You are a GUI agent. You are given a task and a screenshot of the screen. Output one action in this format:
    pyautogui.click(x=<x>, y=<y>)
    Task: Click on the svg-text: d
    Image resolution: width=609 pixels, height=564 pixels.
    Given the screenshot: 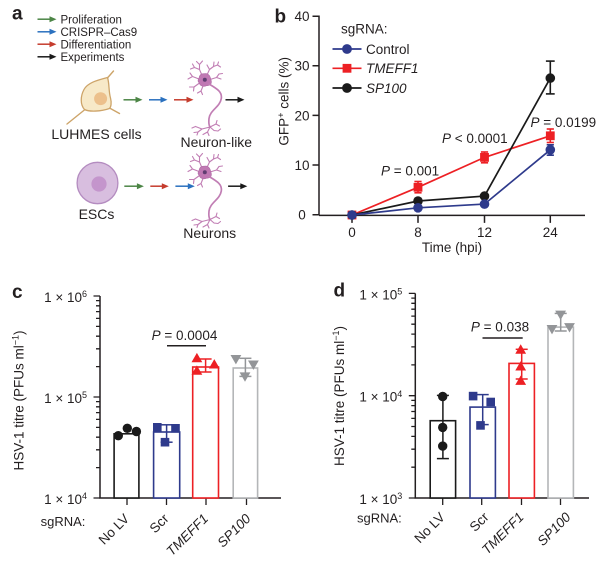 What is the action you would take?
    pyautogui.click(x=340, y=291)
    